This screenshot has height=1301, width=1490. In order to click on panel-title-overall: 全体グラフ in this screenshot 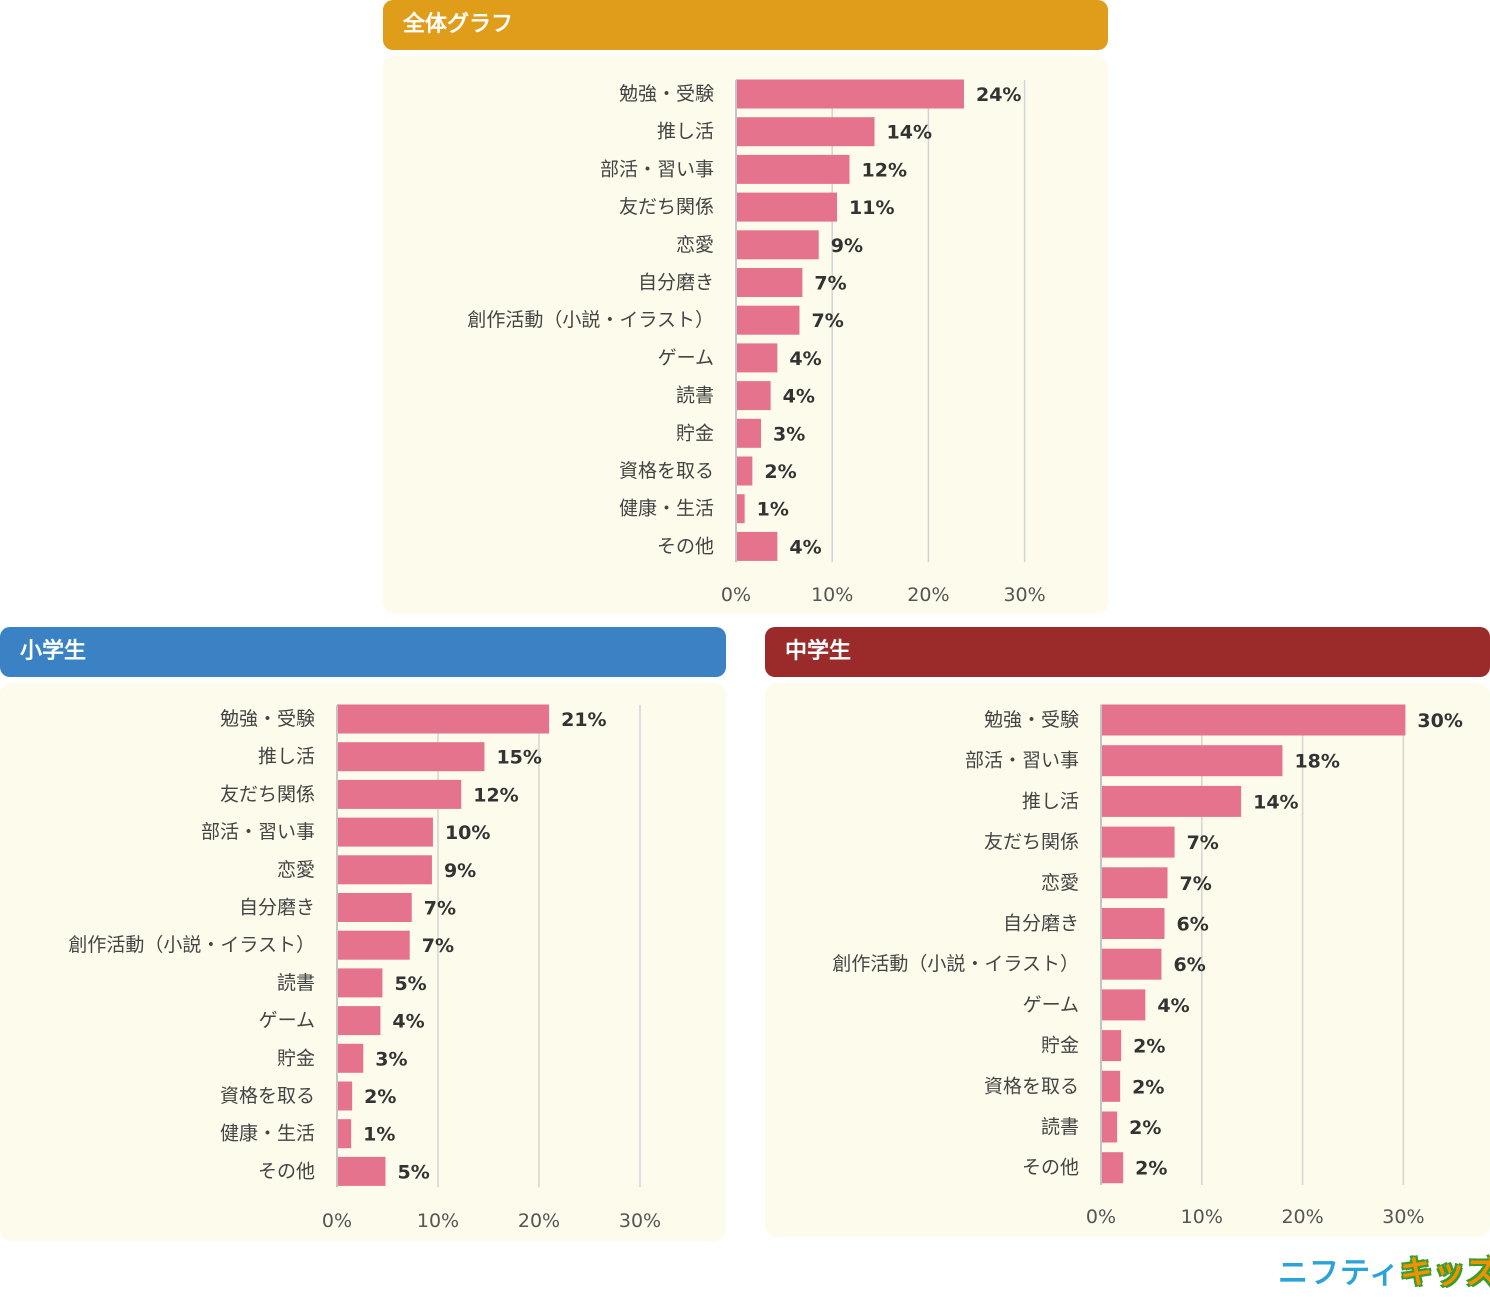, I will do `click(745, 25)`.